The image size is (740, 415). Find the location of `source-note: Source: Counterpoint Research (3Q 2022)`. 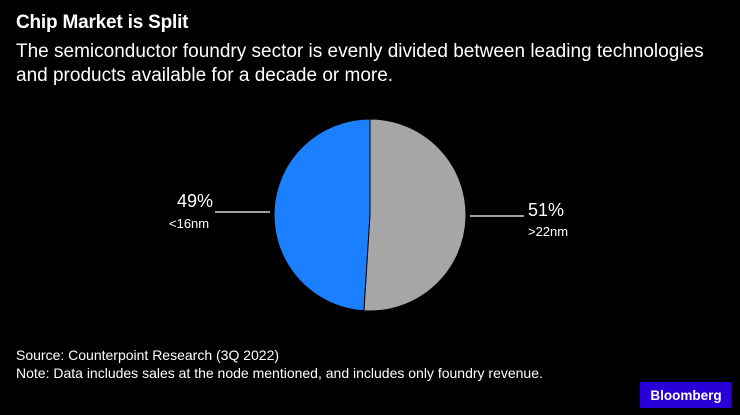

source-note: Source: Counterpoint Research (3Q 2022) is located at coordinates (148, 355).